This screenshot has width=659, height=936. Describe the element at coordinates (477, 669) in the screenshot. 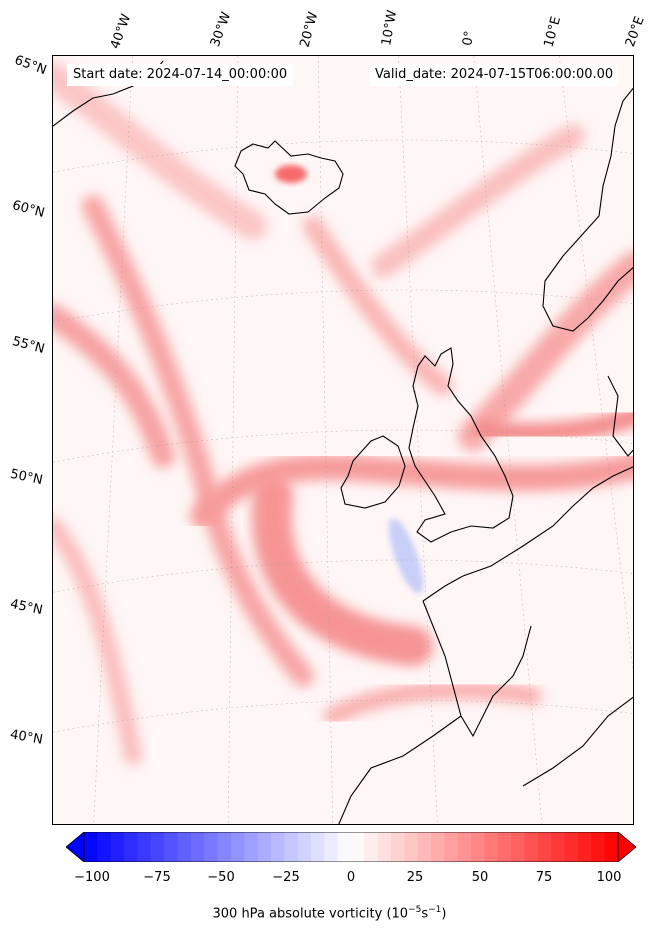

I see `biscay-coast` at that location.